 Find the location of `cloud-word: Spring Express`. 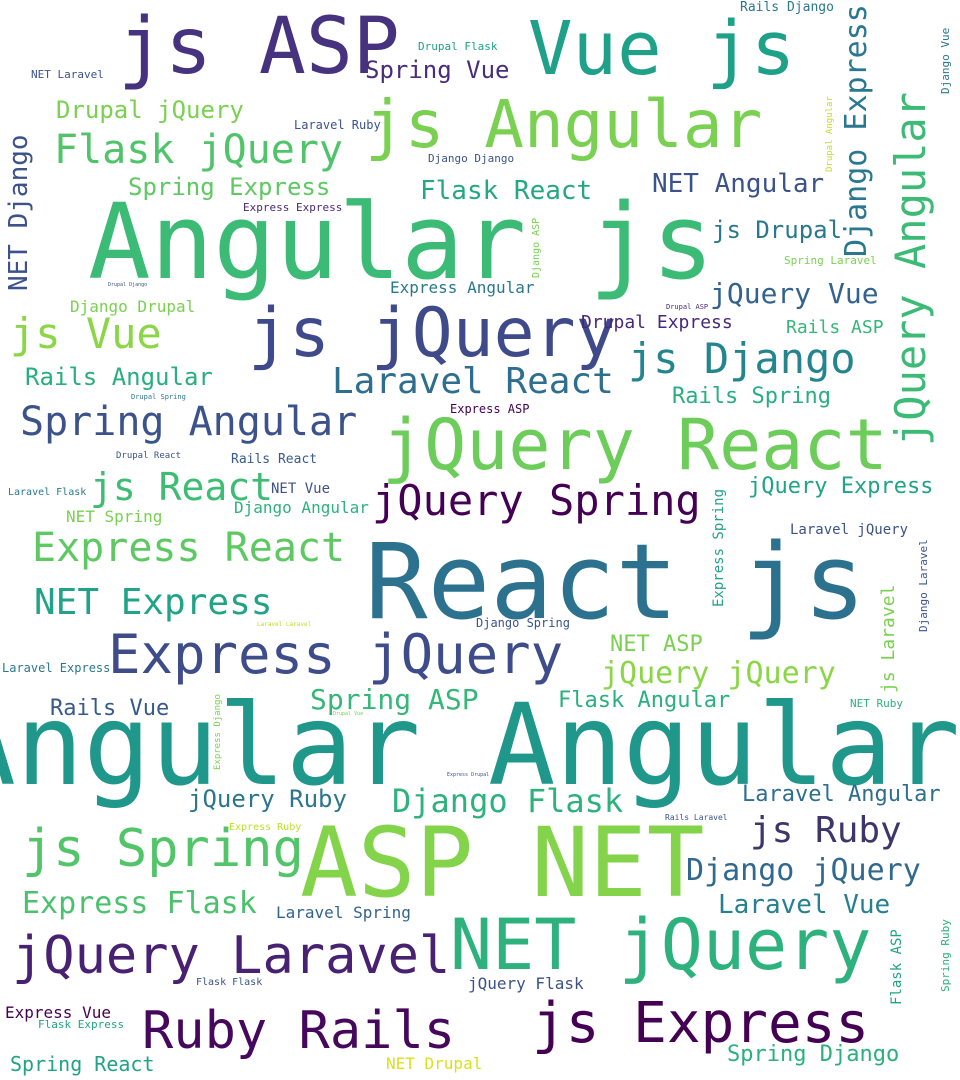

cloud-word: Spring Express is located at coordinates (229, 187).